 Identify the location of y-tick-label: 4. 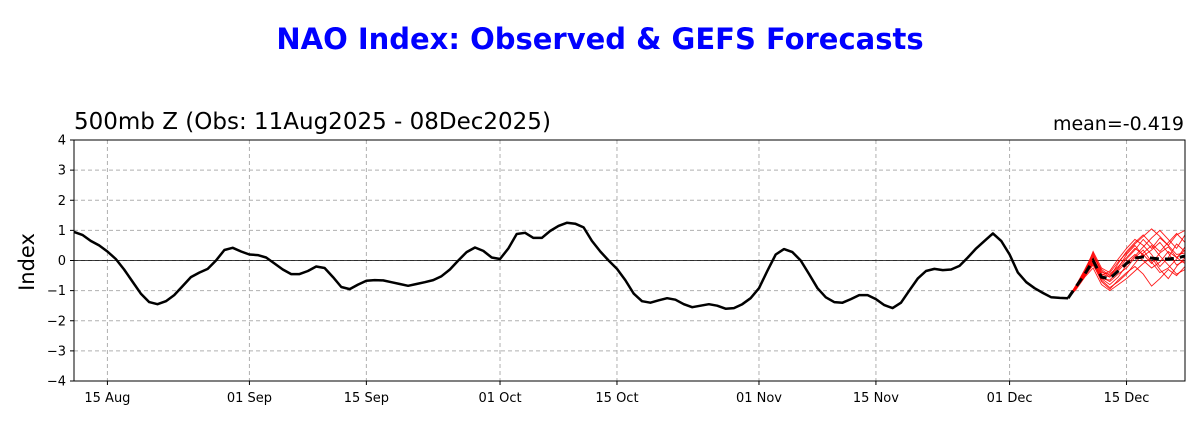
(62, 141).